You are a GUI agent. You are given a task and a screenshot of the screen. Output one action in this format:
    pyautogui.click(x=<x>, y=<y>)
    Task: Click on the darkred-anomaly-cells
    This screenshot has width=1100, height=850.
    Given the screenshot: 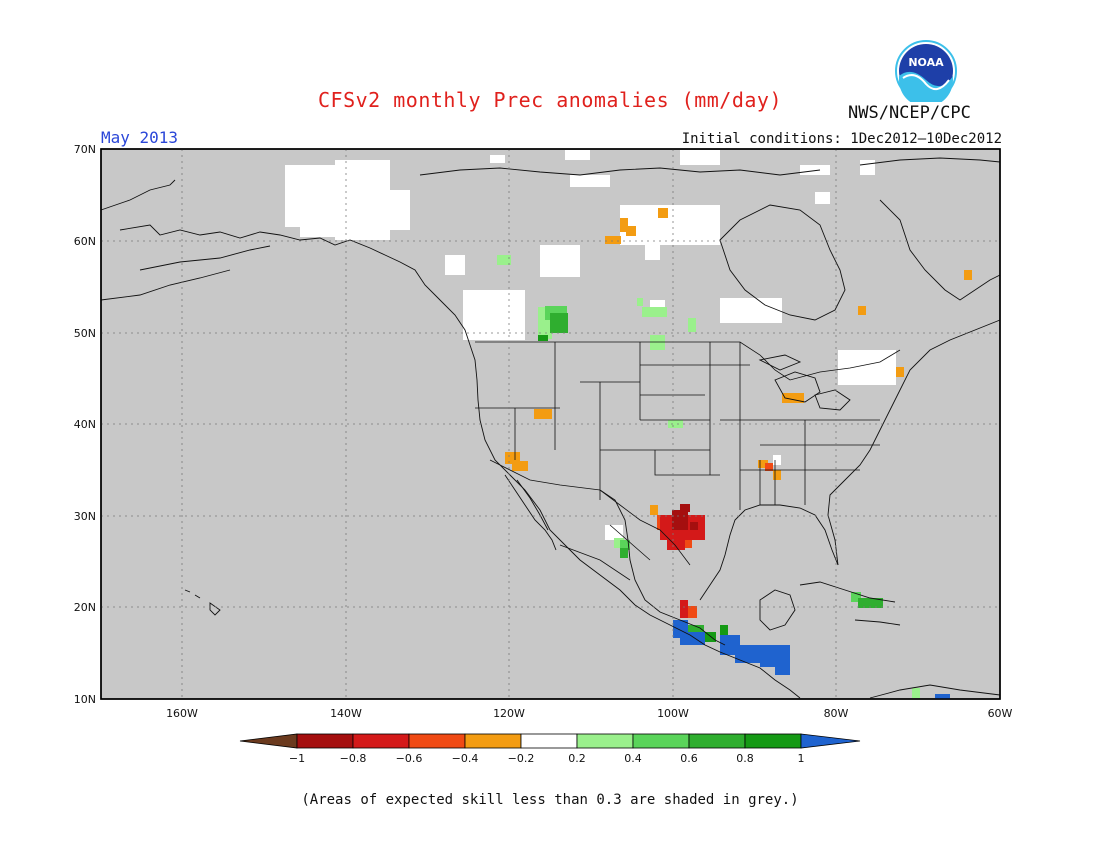 What is the action you would take?
    pyautogui.click(x=685, y=517)
    